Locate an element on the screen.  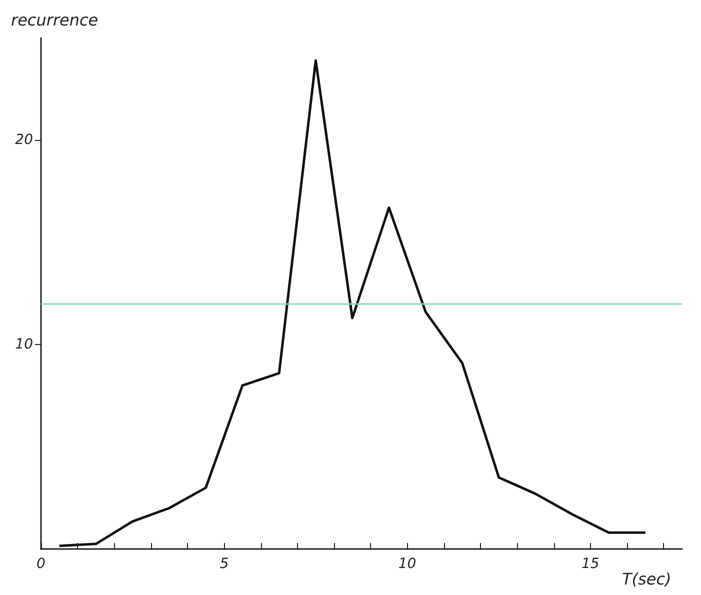
x-tick-label: 15 is located at coordinates (591, 564).